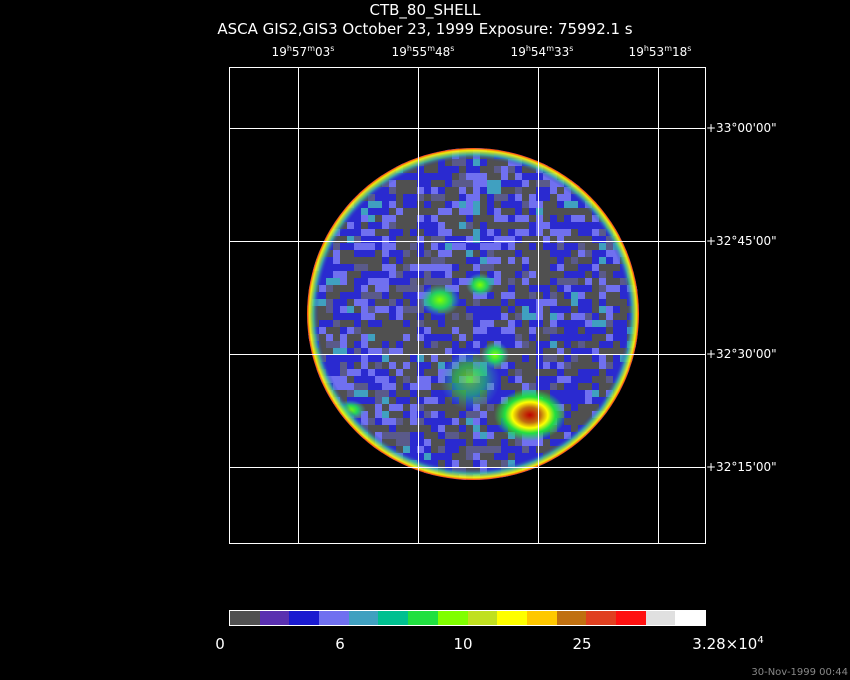 Image resolution: width=850 pixels, height=680 pixels. What do you see at coordinates (741, 467) in the screenshot?
I see `dec-tick-label: +32°15'00"` at bounding box center [741, 467].